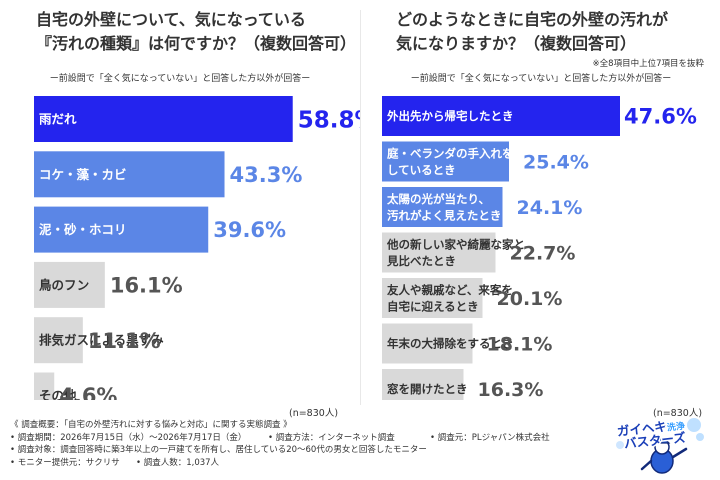 This screenshot has height=480, width=720. I want to click on value-label: 25.4%, so click(556, 162).